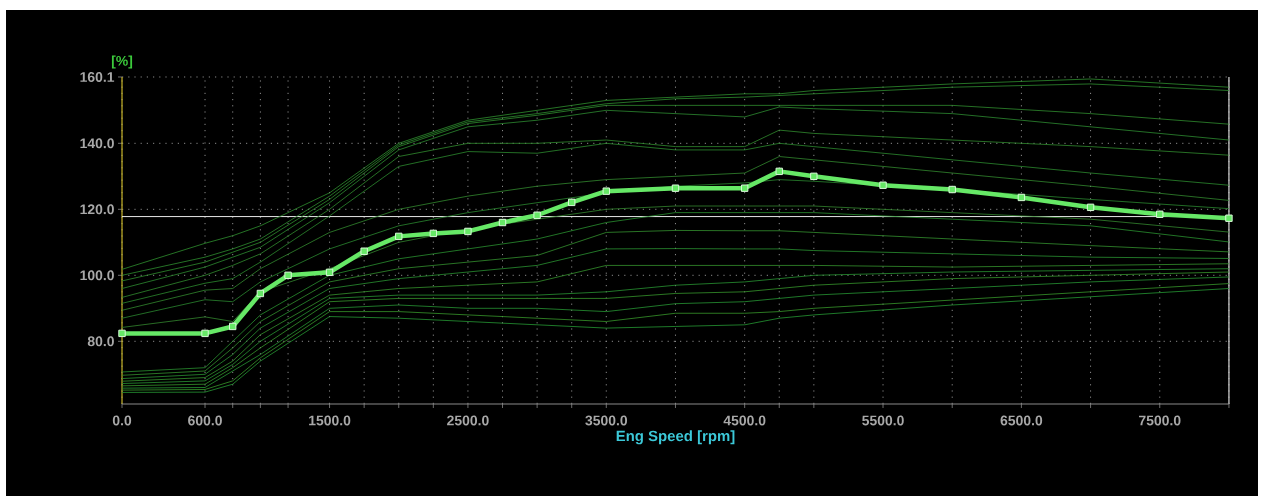 This screenshot has height=502, width=1264. I want to click on x-tick-label: 2500.0, so click(468, 420).